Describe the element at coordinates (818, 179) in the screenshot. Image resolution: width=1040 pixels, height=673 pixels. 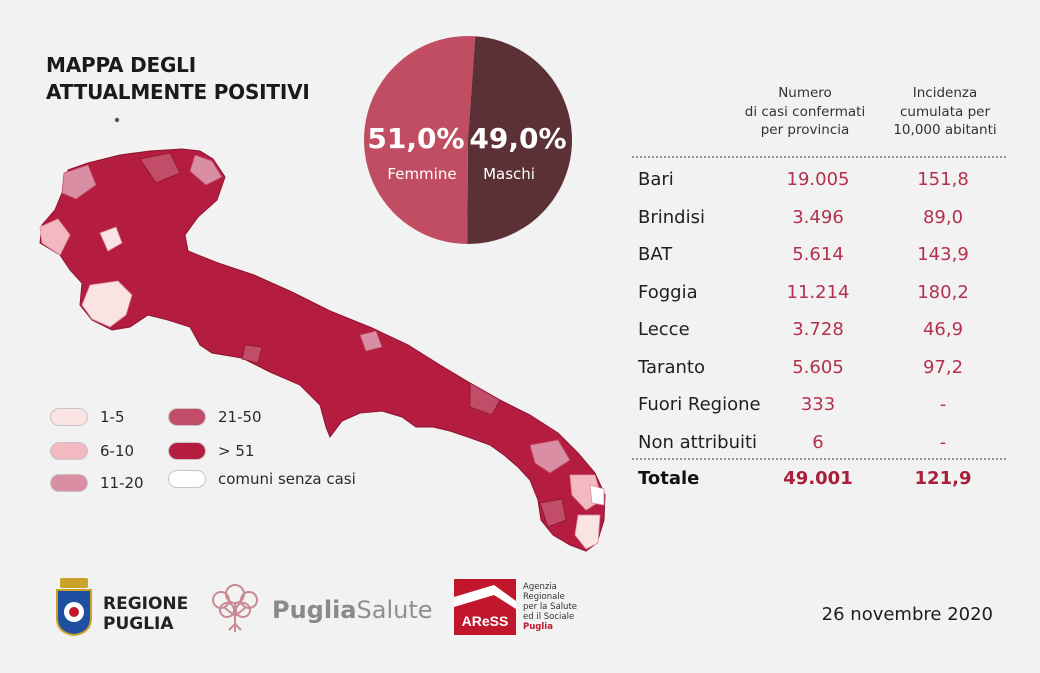
I see `row-cases: 19.005` at that location.